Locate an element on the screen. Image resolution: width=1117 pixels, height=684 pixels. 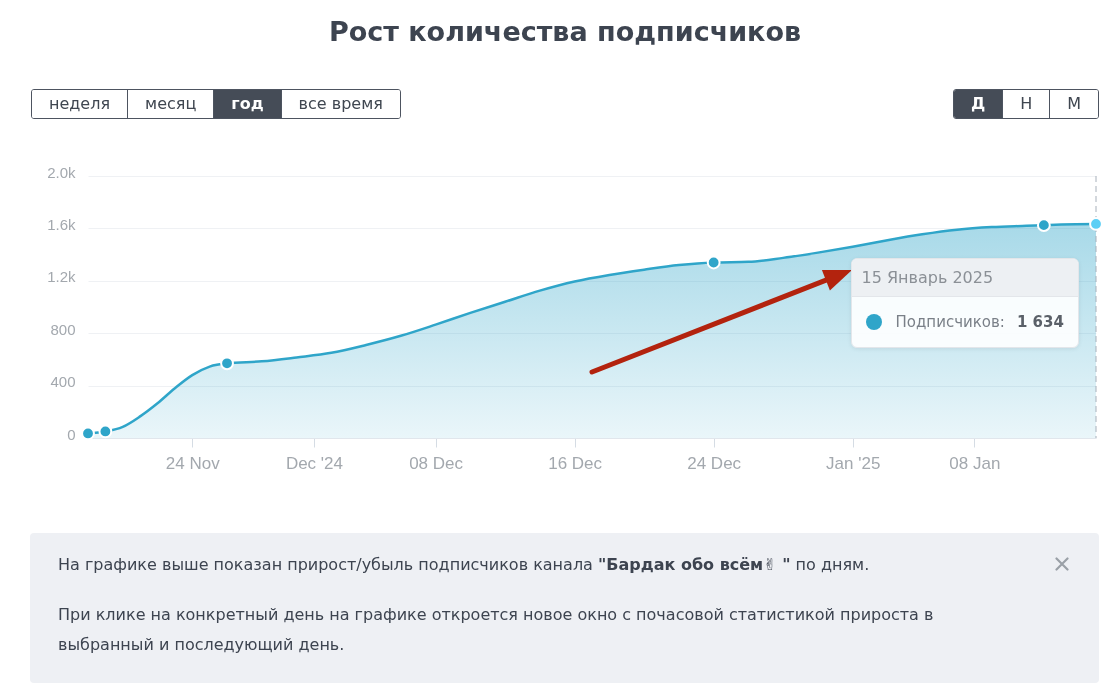
x-tick-label: Jan '25 is located at coordinates (852, 462).